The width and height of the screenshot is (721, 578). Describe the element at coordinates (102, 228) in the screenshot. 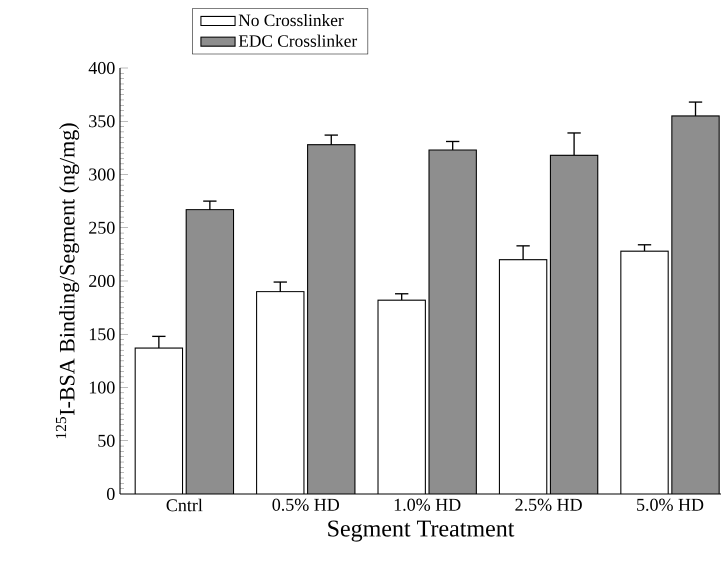

I see `y-tick-label: 250` at that location.